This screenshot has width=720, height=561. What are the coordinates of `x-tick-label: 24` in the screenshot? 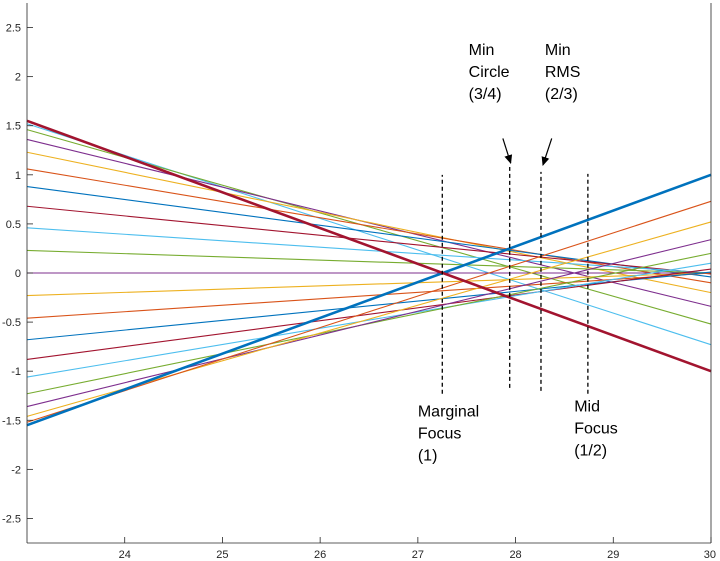 It's located at (125, 555).